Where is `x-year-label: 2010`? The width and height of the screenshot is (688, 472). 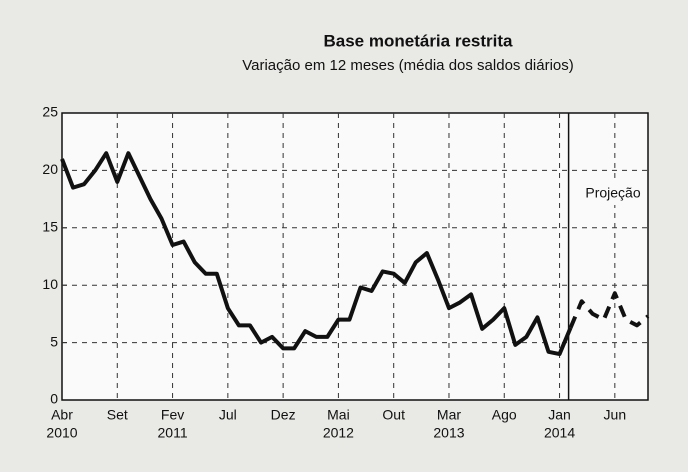
x-year-label: 2010 is located at coordinates (61, 433).